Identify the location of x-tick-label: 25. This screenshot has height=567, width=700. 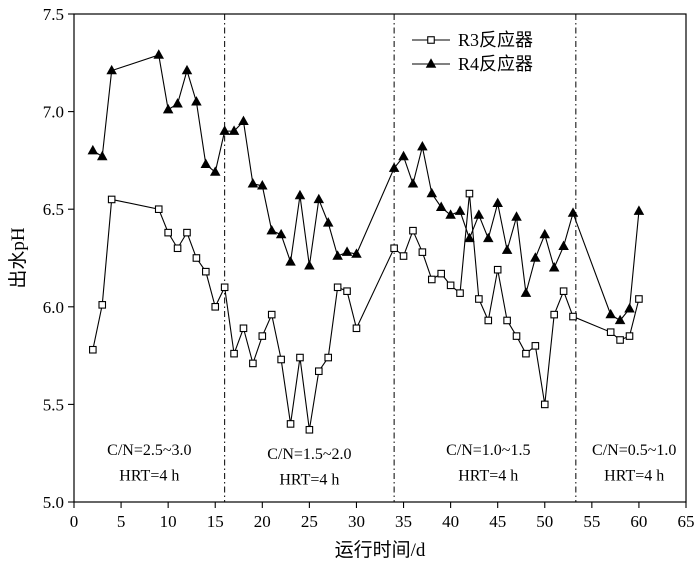
(309, 521).